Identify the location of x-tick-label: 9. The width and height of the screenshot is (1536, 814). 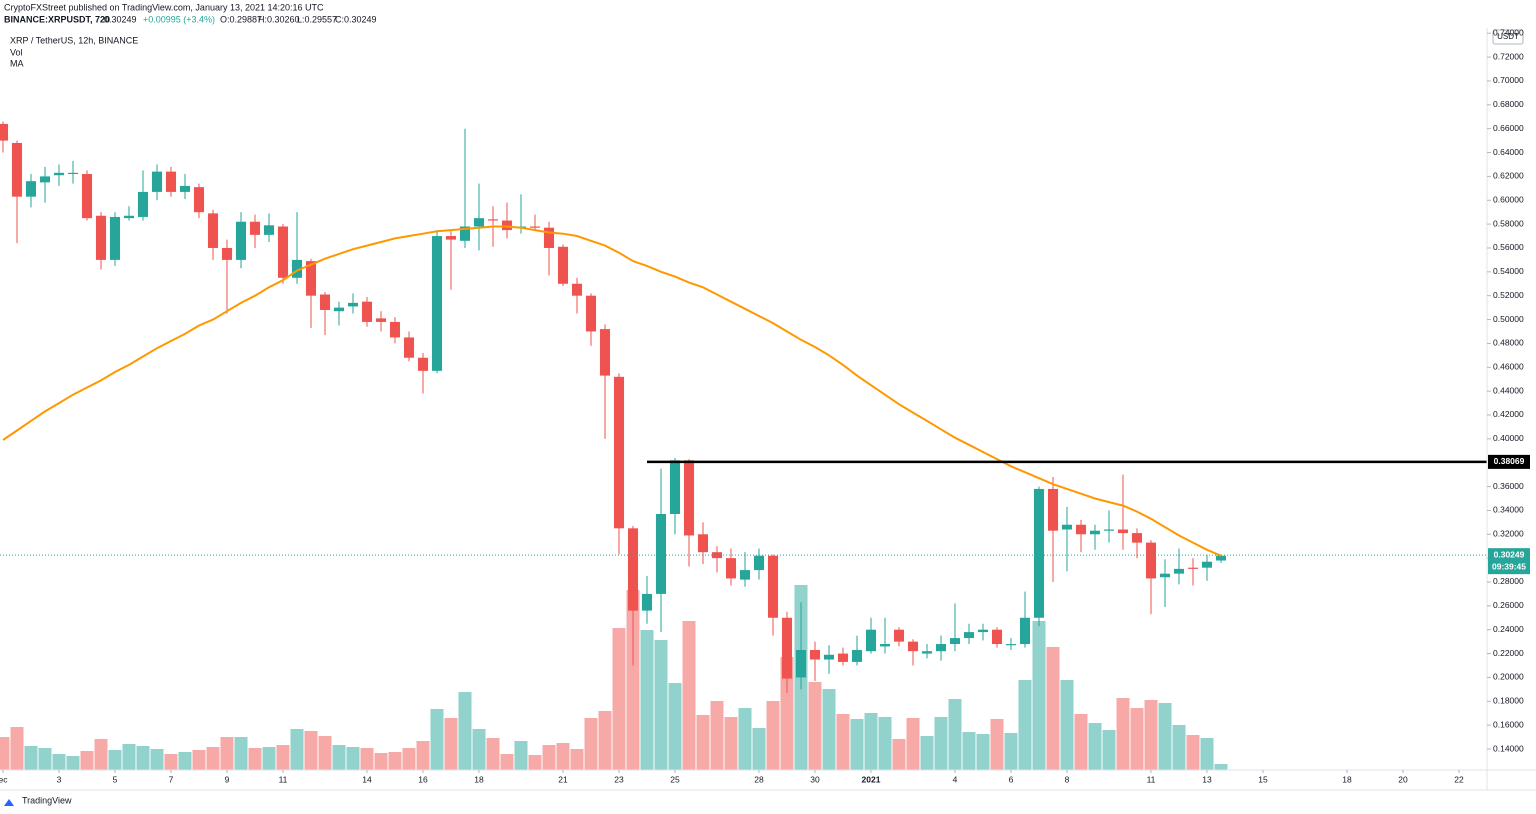
(227, 779).